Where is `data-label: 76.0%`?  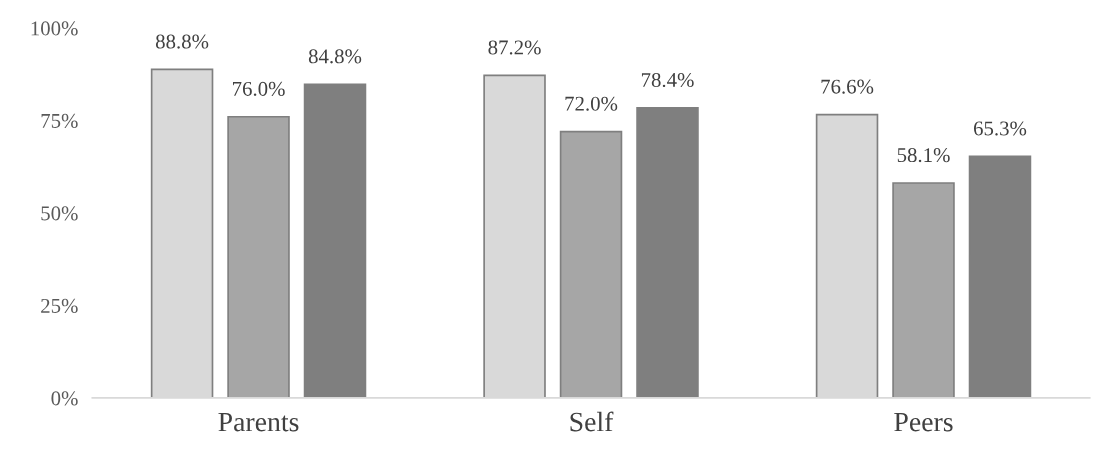 data-label: 76.0% is located at coordinates (259, 88).